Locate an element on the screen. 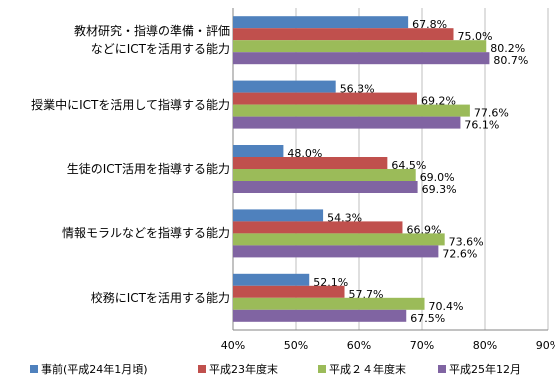 This screenshot has width=555, height=391. data-label: 64.5% is located at coordinates (408, 165).